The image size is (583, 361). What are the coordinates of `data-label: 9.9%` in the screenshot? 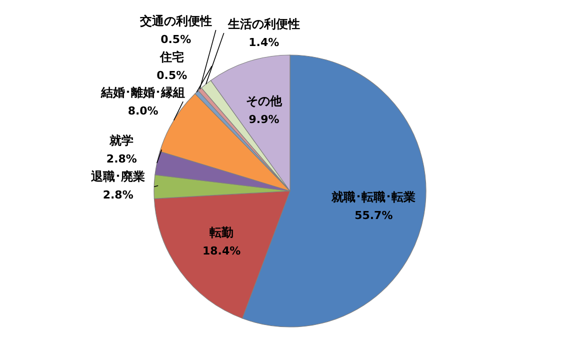 It's located at (264, 119).